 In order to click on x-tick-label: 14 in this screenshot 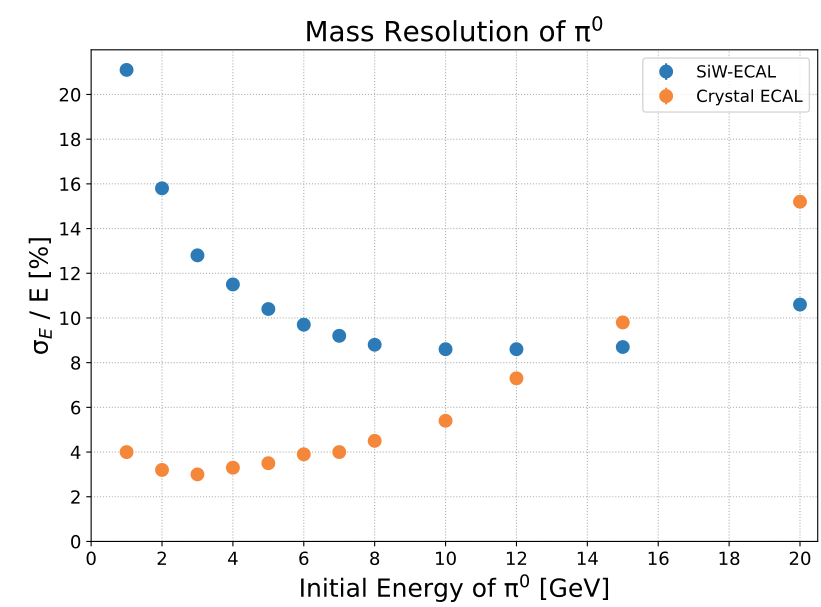, I will do `click(588, 558)`.